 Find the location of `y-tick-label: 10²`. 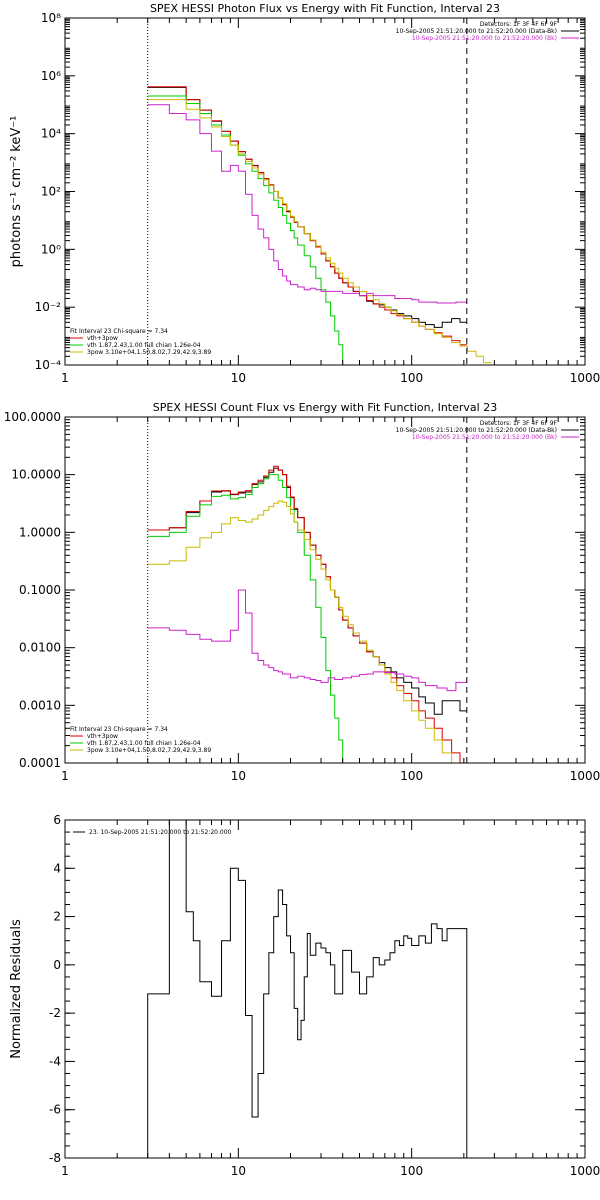

y-tick-label: 10² is located at coordinates (51, 192).